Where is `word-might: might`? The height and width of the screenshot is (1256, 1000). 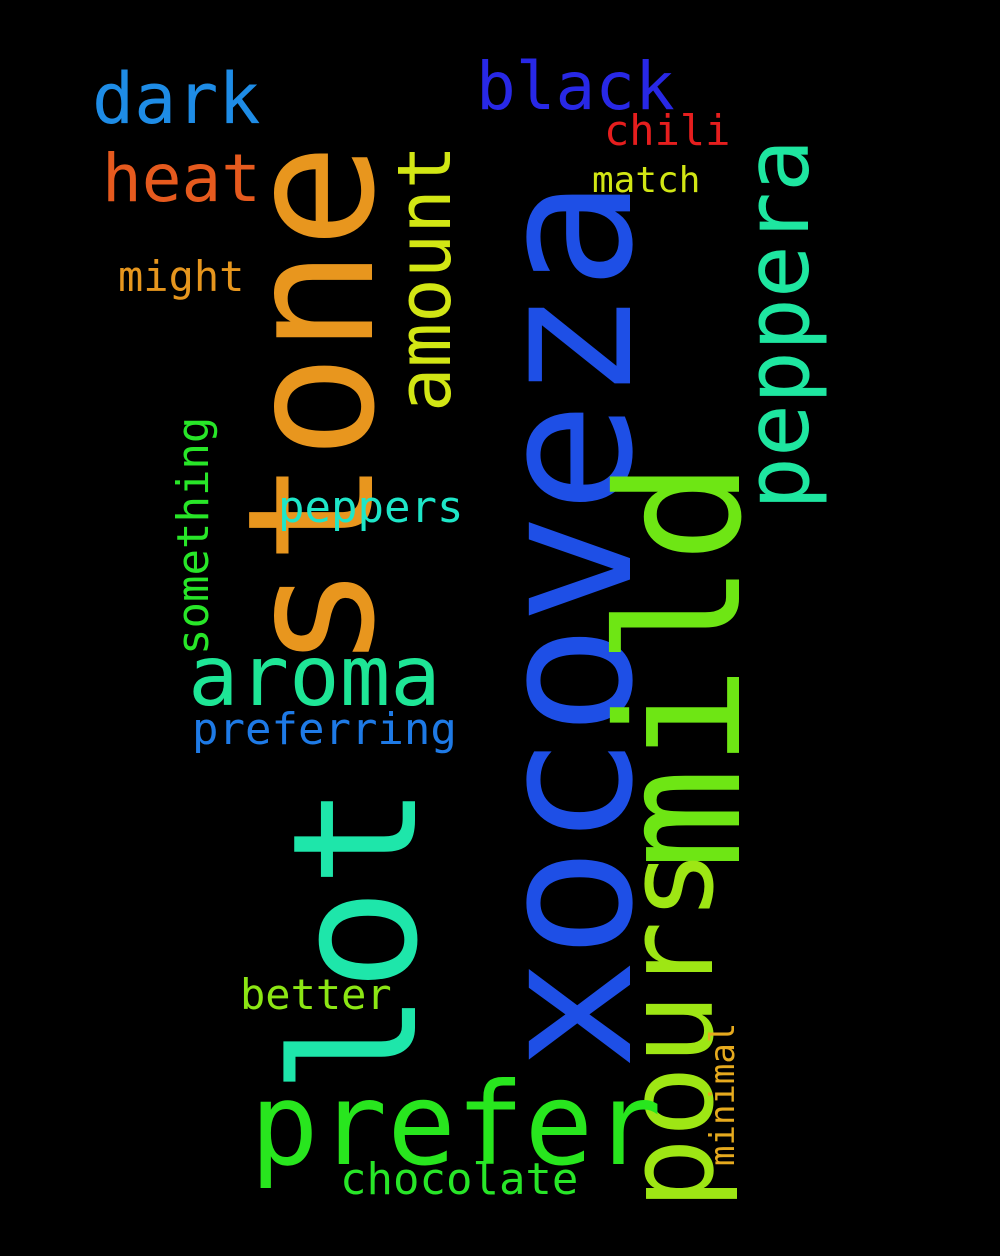 word-might: might is located at coordinates (181, 276).